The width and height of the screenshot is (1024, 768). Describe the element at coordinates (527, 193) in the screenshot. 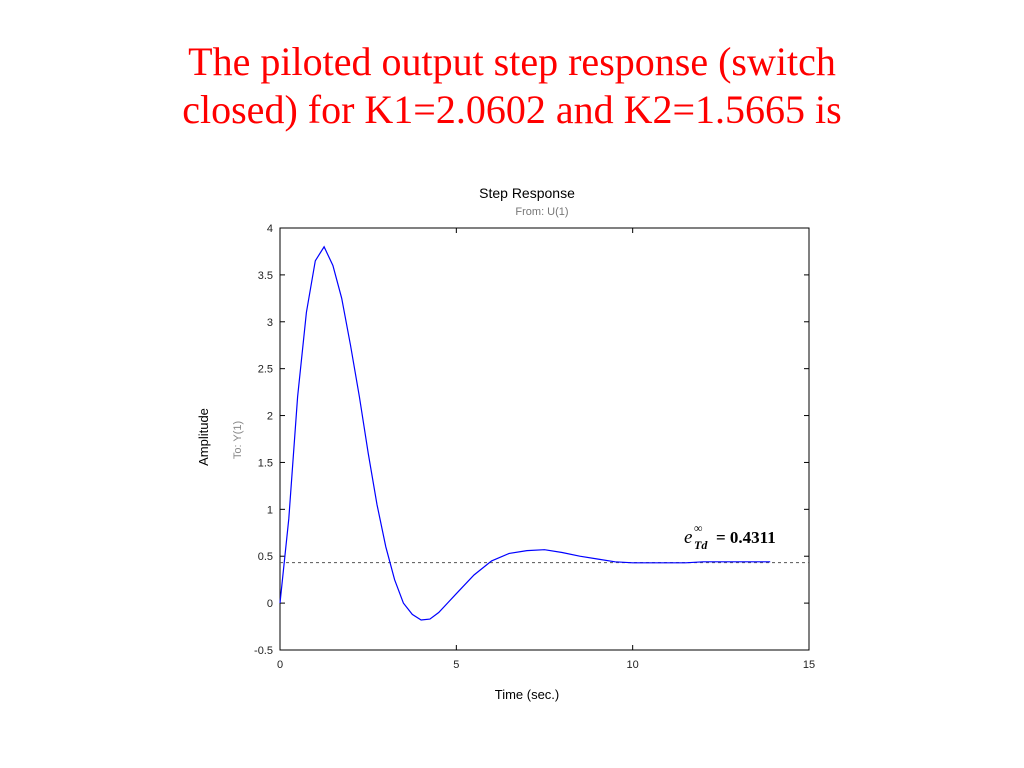

I see `chart-title: Step Response` at that location.